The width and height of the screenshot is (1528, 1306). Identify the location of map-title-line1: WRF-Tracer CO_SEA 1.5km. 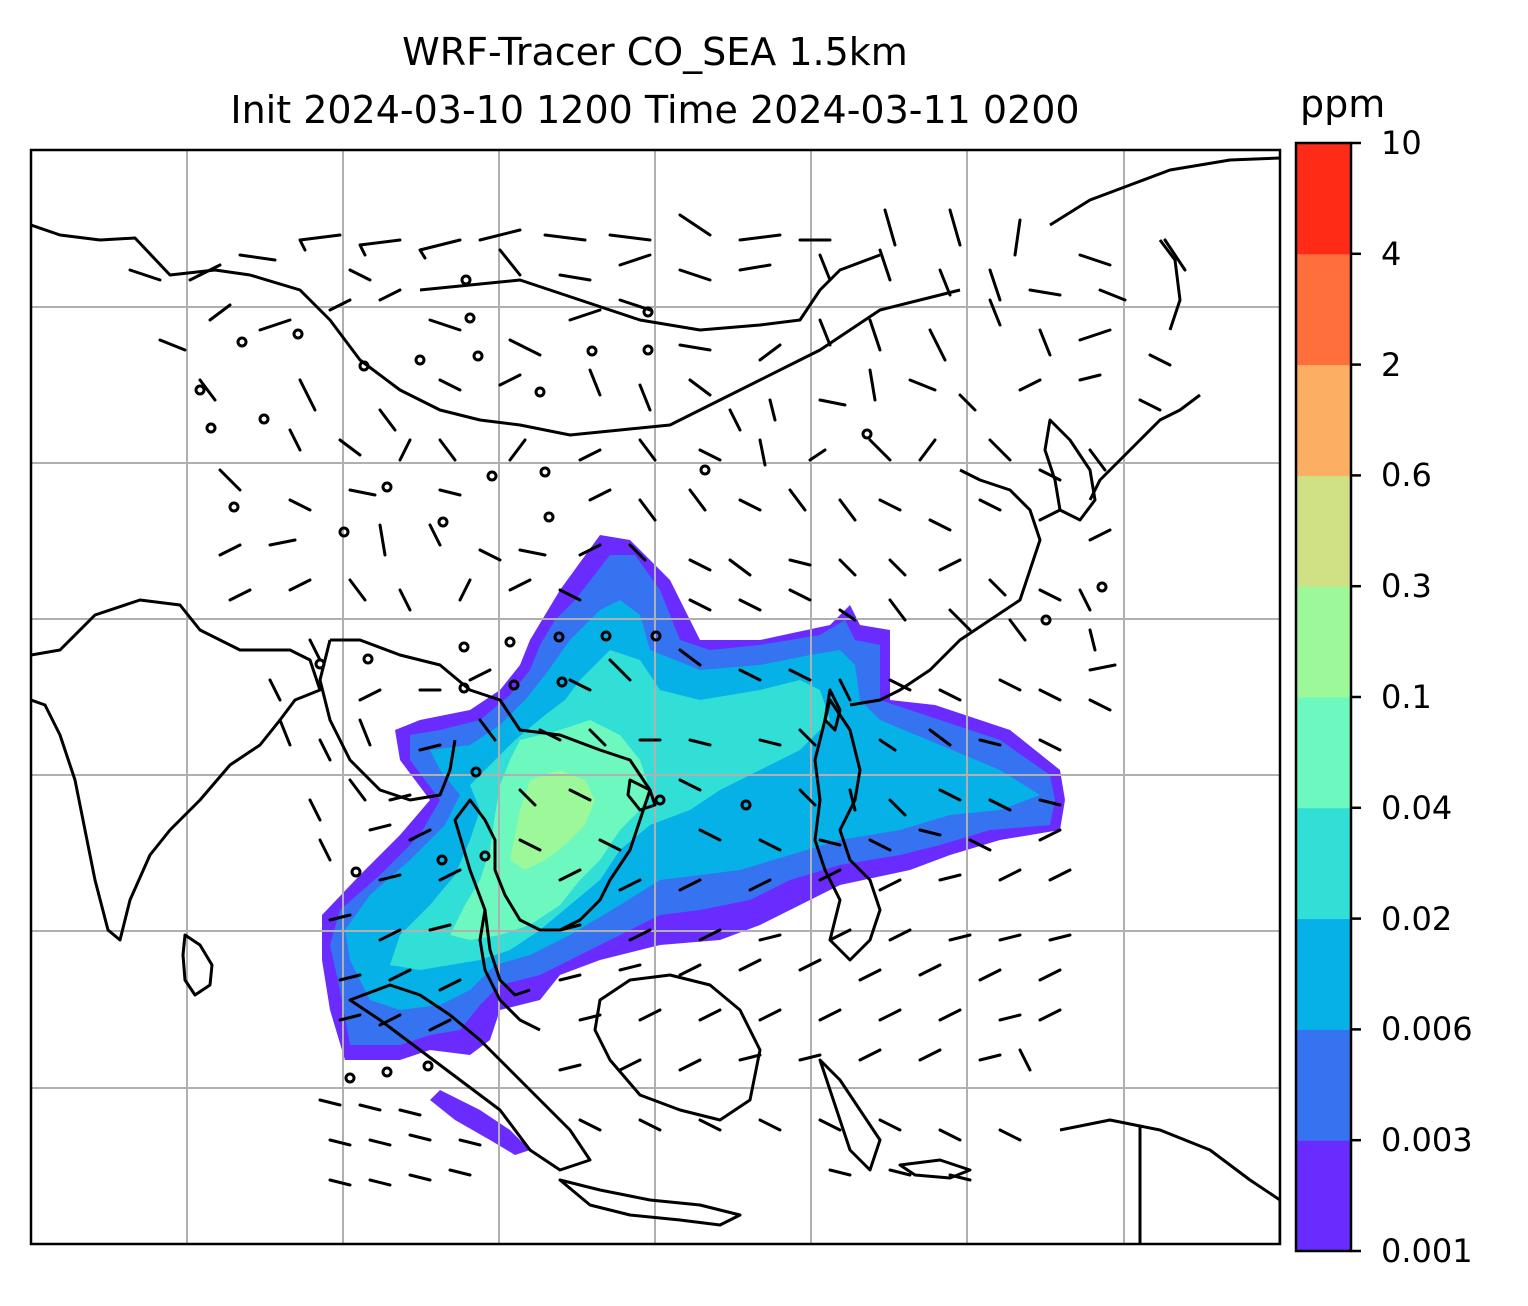
(655, 52).